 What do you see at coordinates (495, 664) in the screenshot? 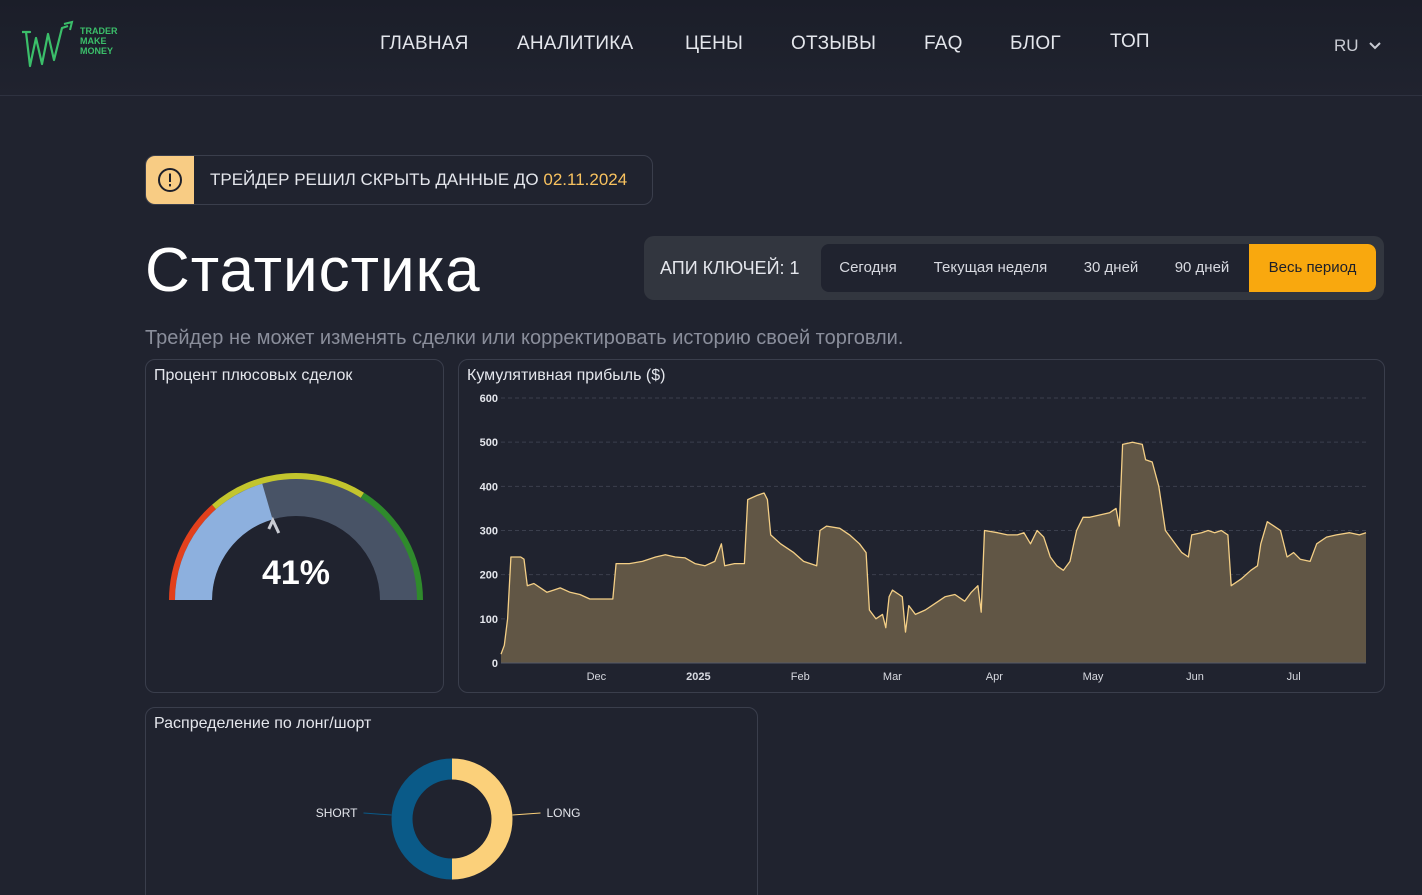
I see `y-tick-label: 0` at bounding box center [495, 664].